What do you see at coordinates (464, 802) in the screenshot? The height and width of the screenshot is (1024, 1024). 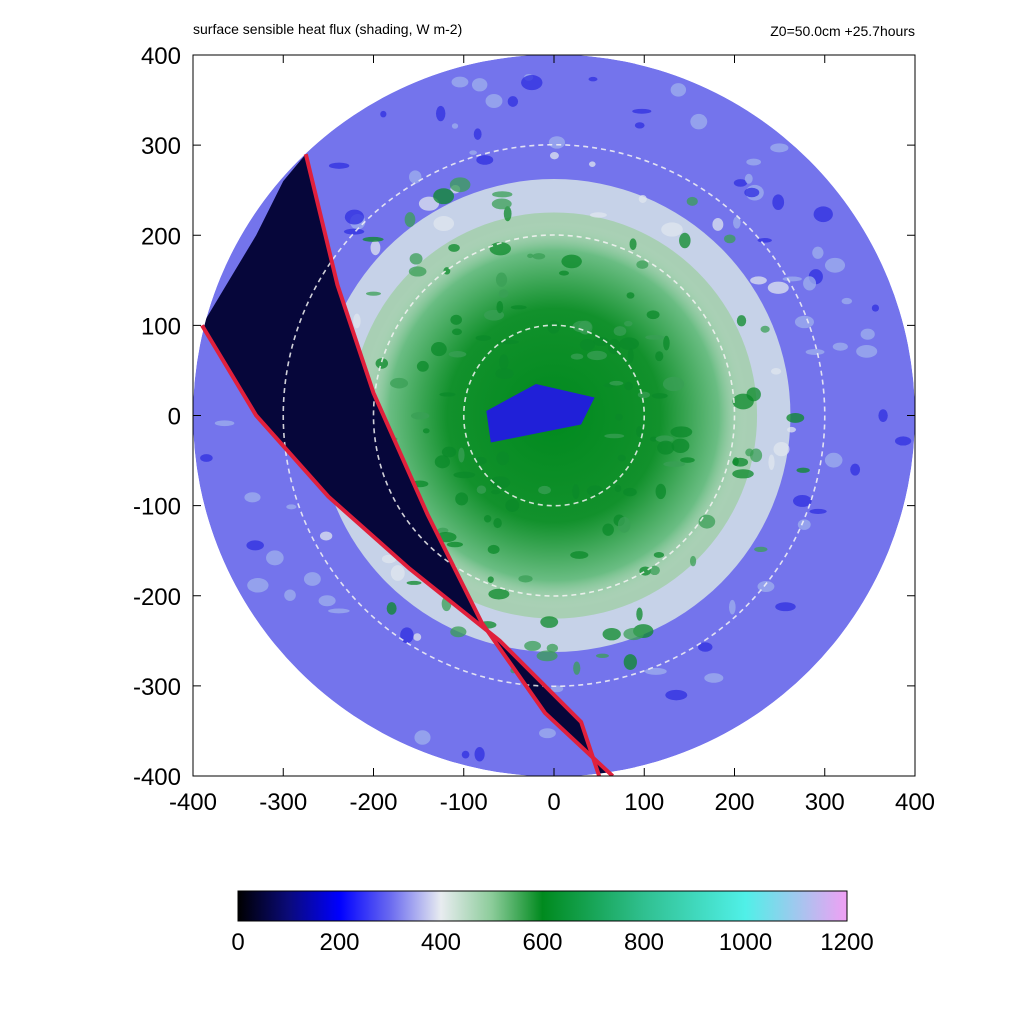 I see `x-tick-label: -100` at bounding box center [464, 802].